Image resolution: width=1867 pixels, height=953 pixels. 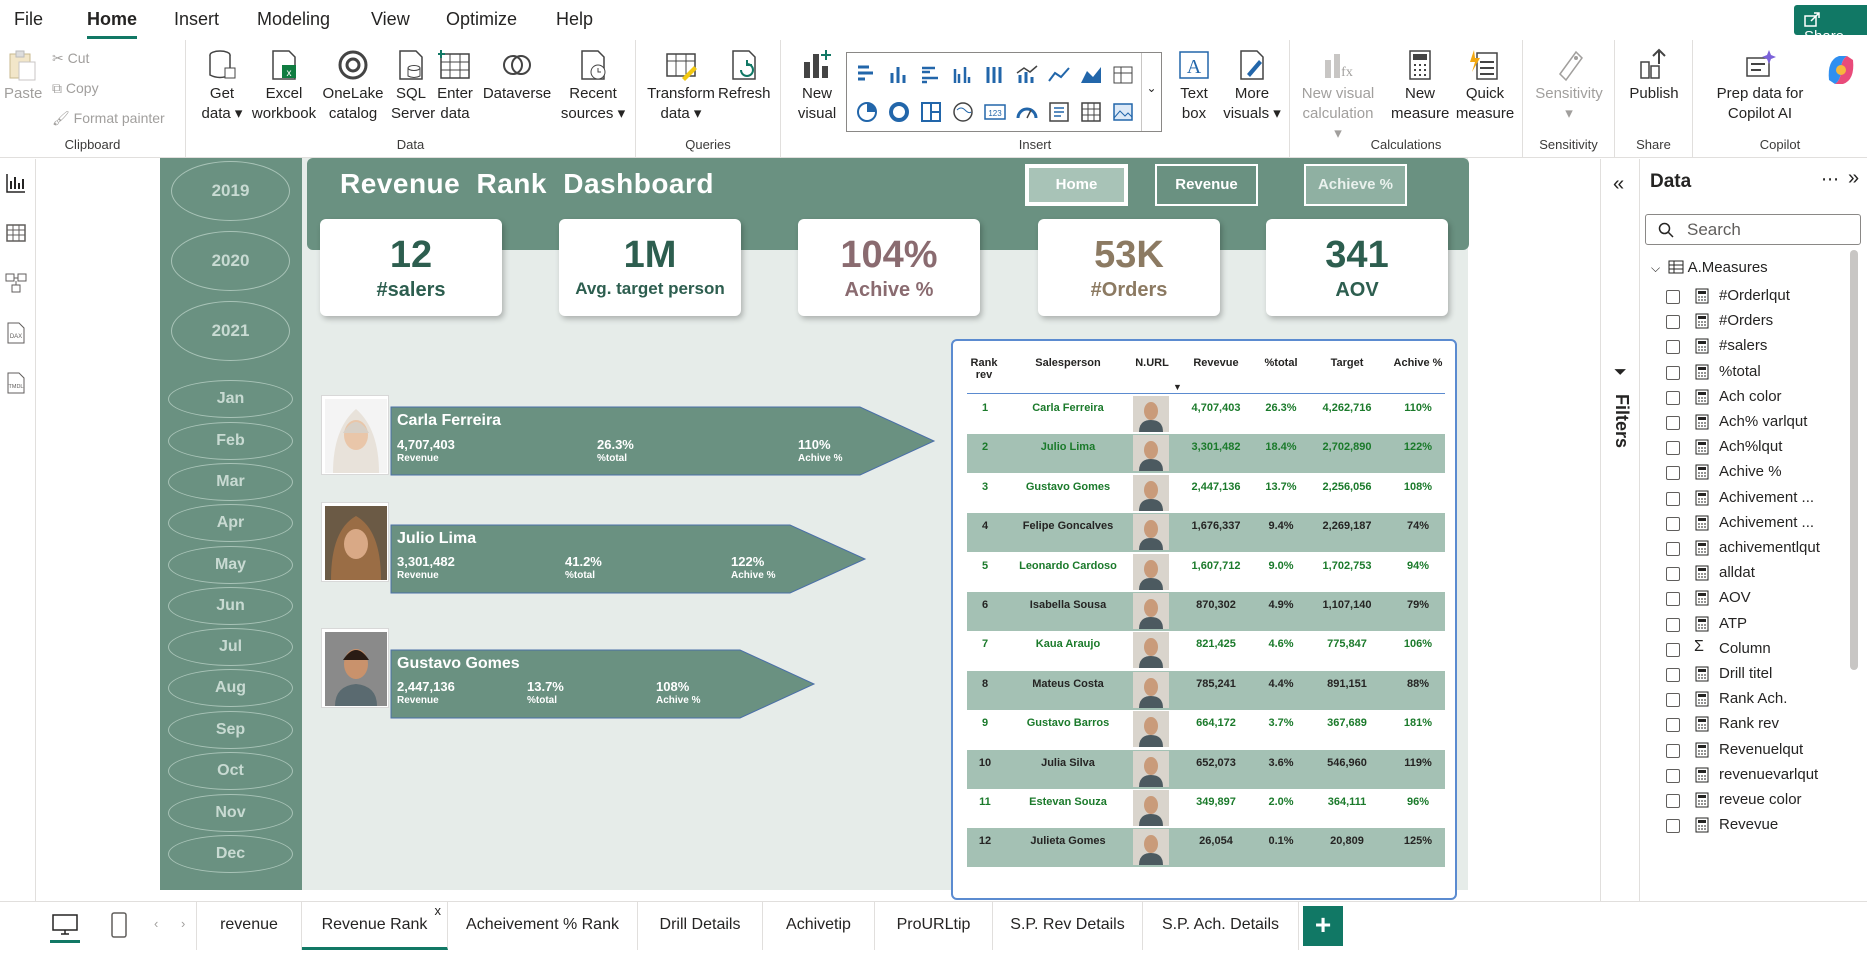 What do you see at coordinates (899, 75) in the screenshot?
I see `stacked-column-icon` at bounding box center [899, 75].